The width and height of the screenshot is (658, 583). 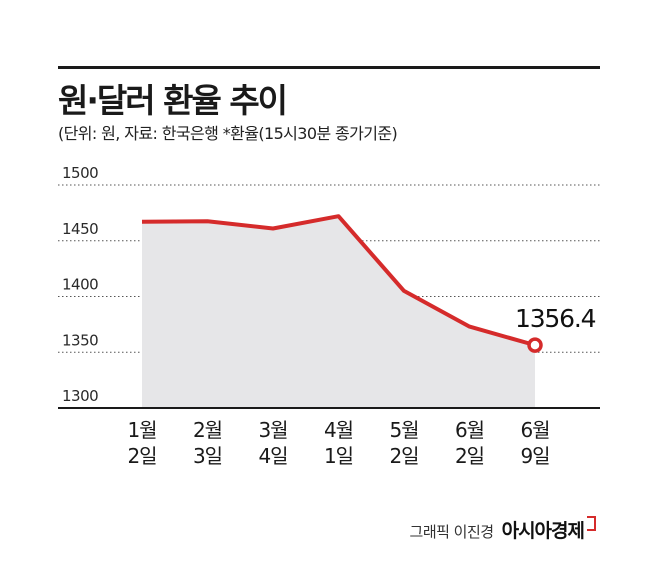 I want to click on y-tick-label: 1400, so click(x=80, y=285).